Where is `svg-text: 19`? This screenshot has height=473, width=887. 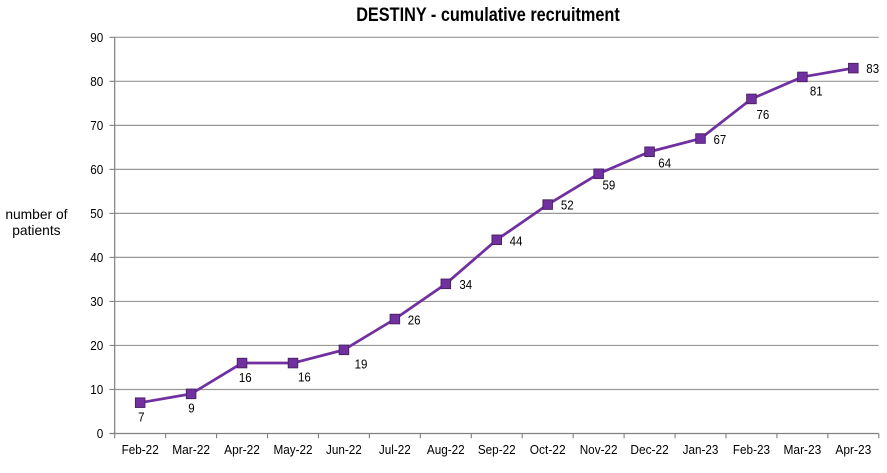 svg-text: 19 is located at coordinates (361, 365).